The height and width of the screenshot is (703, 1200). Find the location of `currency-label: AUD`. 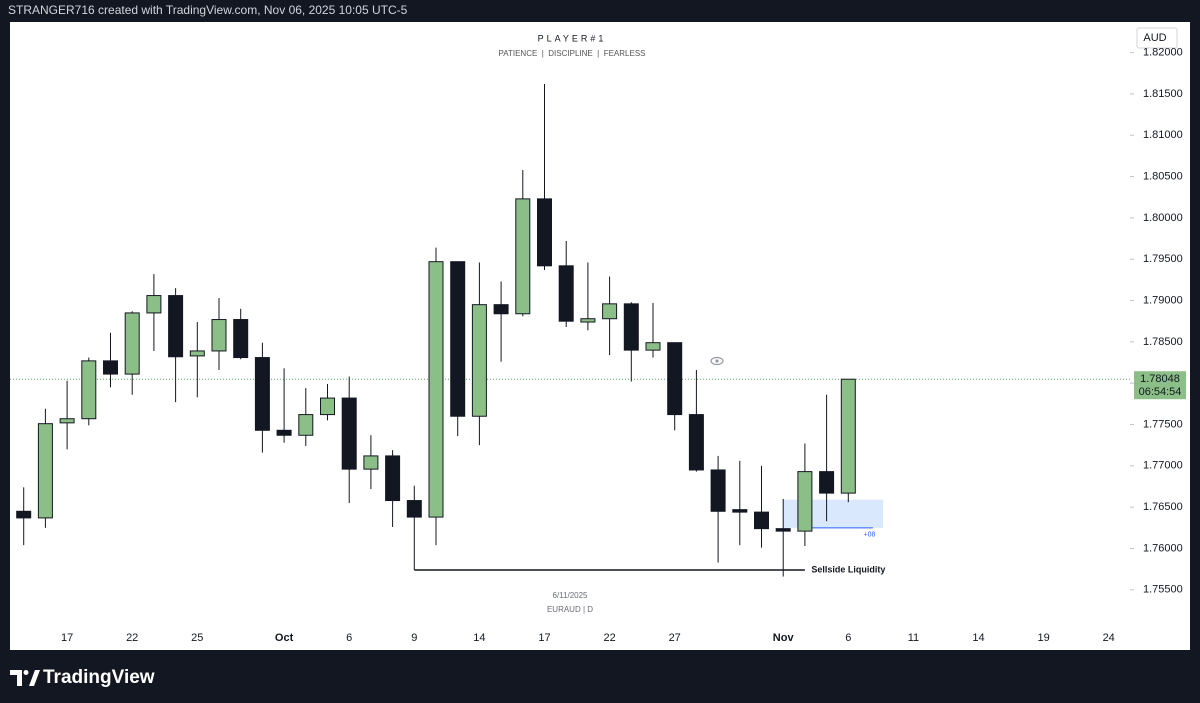

currency-label: AUD is located at coordinates (1154, 38).